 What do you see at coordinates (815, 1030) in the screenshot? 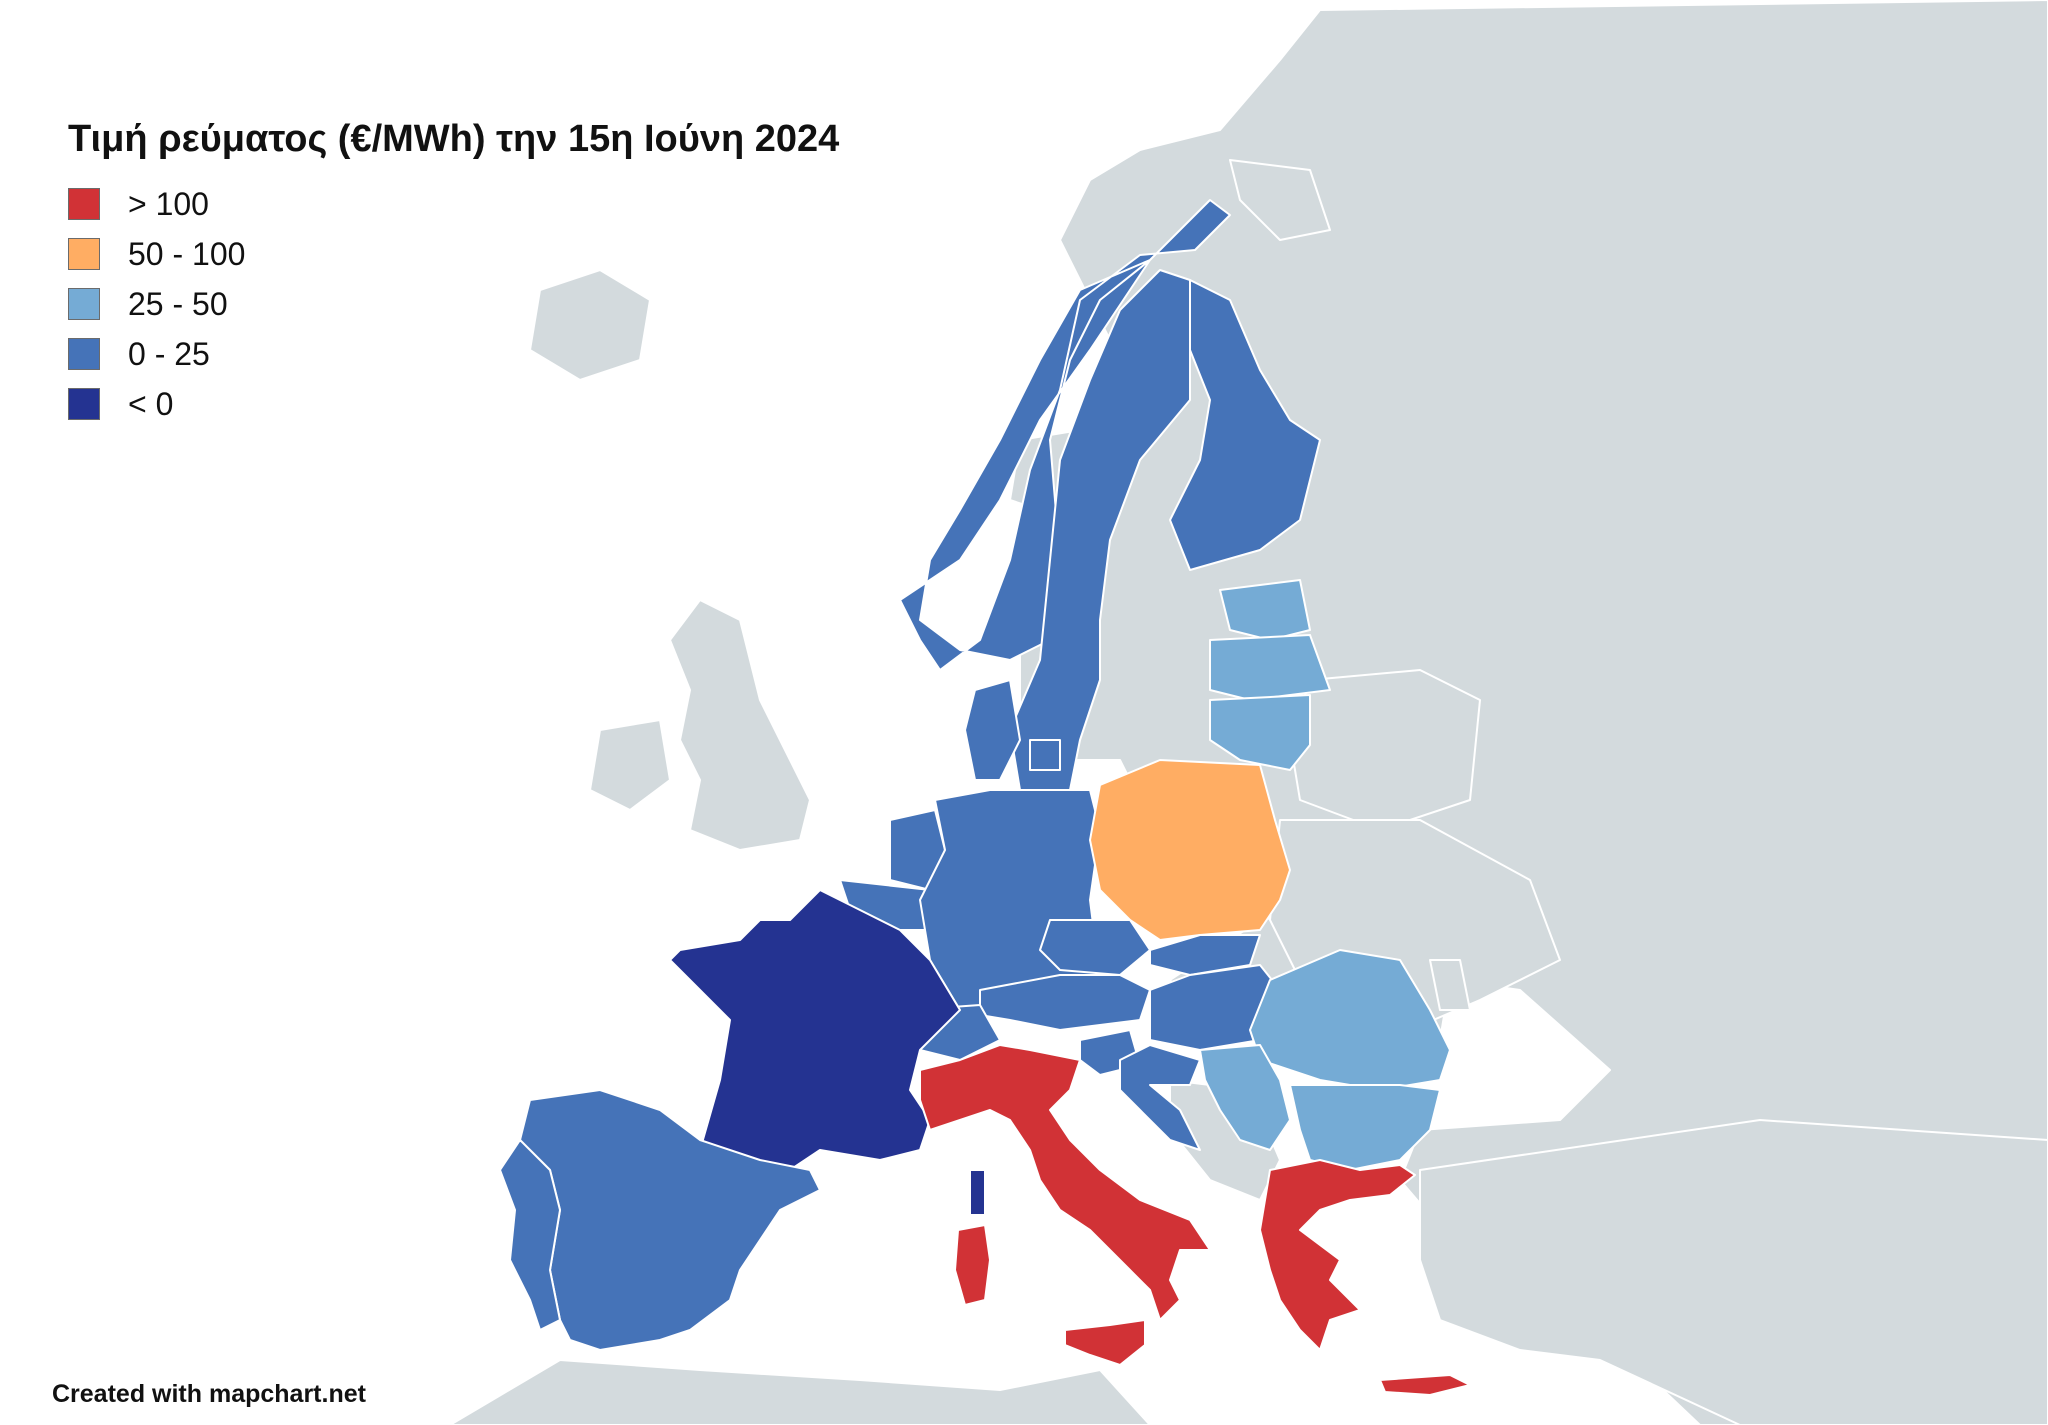
I see `region-france` at bounding box center [815, 1030].